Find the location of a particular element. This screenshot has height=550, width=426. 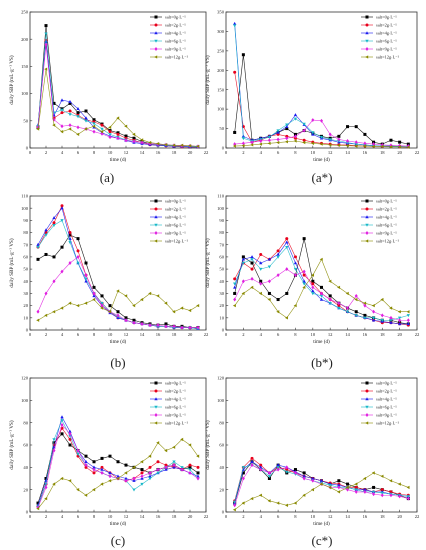

legend-label: salt=12g·L⁻¹ is located at coordinates (388, 423).